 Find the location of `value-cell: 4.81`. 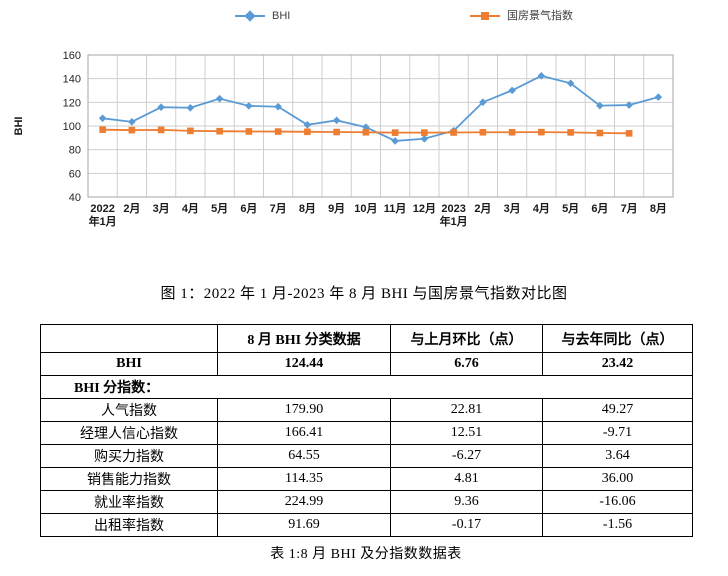

value-cell: 4.81 is located at coordinates (466, 479).